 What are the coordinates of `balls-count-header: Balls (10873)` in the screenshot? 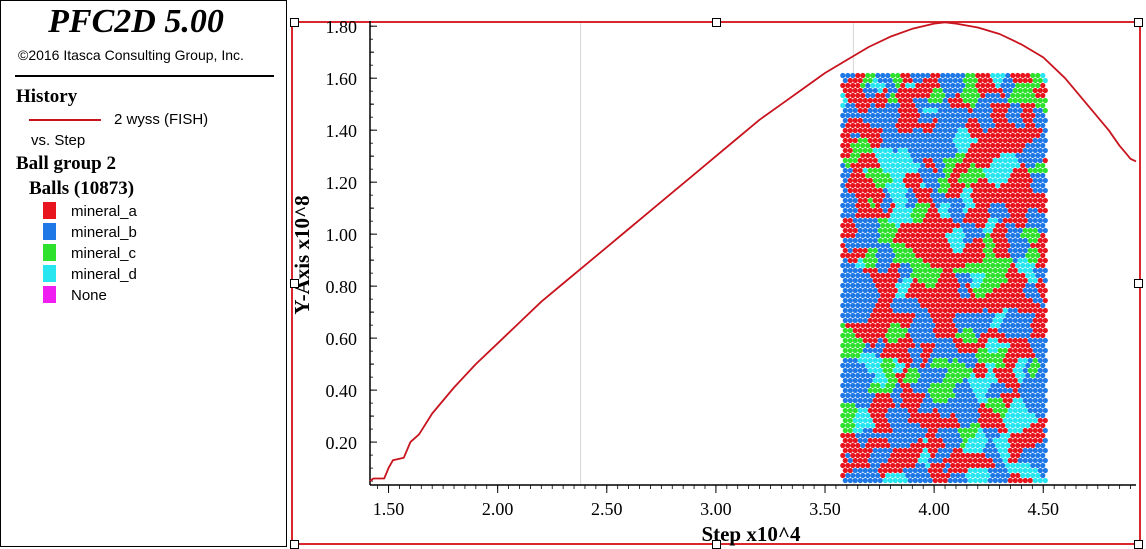 It's located at (82, 188).